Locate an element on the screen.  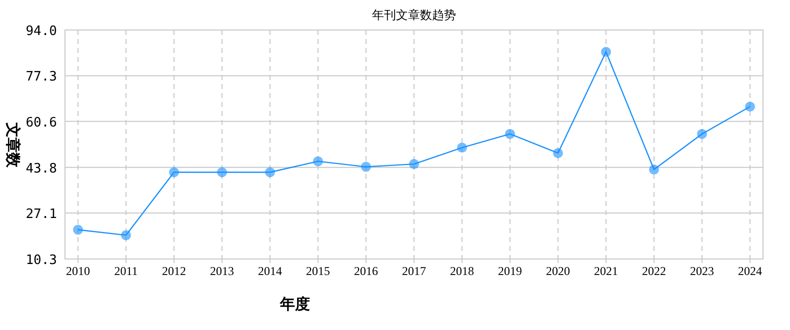
x-tick-label: 2017 is located at coordinates (414, 271).